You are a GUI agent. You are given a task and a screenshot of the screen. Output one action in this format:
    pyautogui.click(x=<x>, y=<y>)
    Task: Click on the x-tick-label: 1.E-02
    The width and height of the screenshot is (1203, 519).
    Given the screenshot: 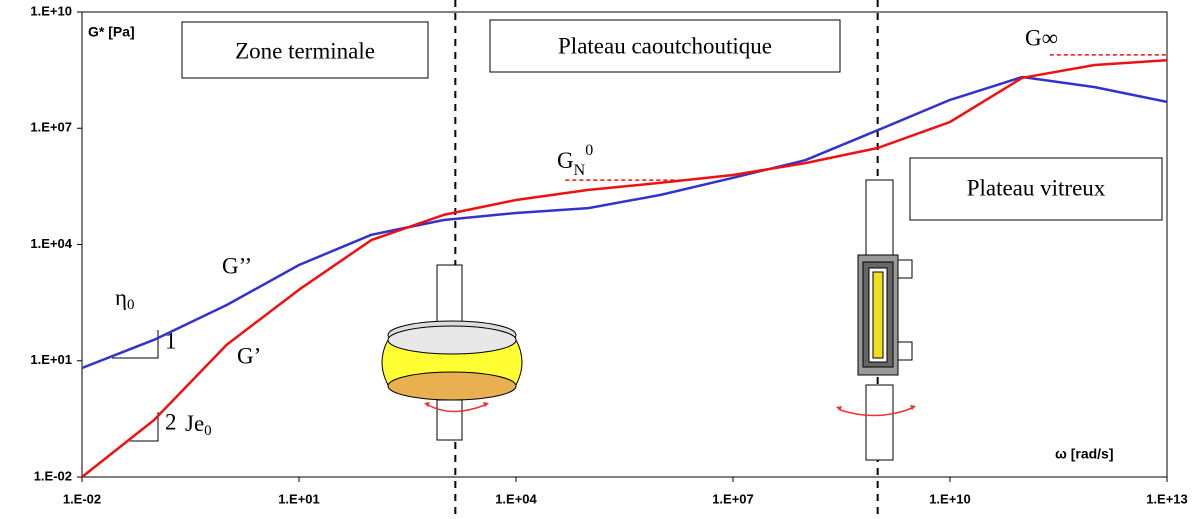 What is the action you would take?
    pyautogui.click(x=82, y=498)
    